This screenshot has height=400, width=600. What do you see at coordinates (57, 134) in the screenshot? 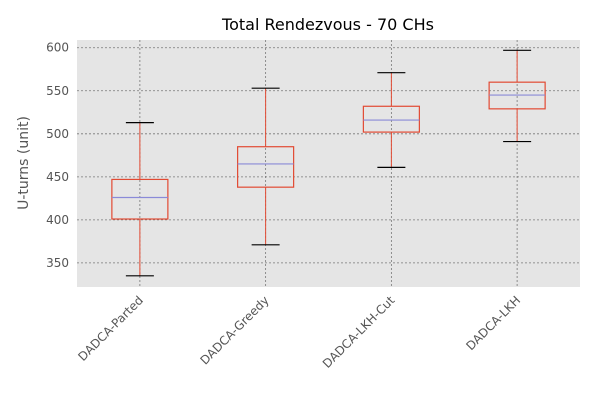
I see `y-tick-label: 500` at bounding box center [57, 134].